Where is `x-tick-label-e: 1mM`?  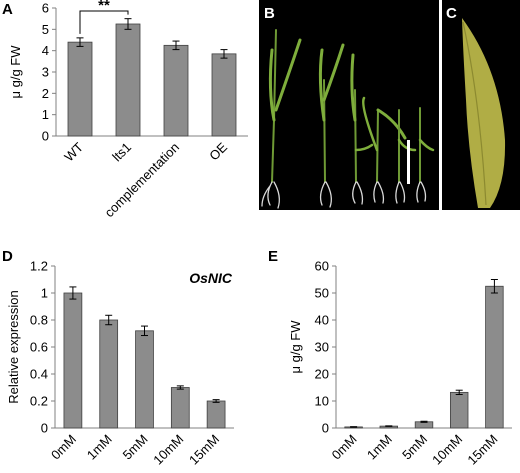
x-tick-label-e: 1mM is located at coordinates (379, 447).